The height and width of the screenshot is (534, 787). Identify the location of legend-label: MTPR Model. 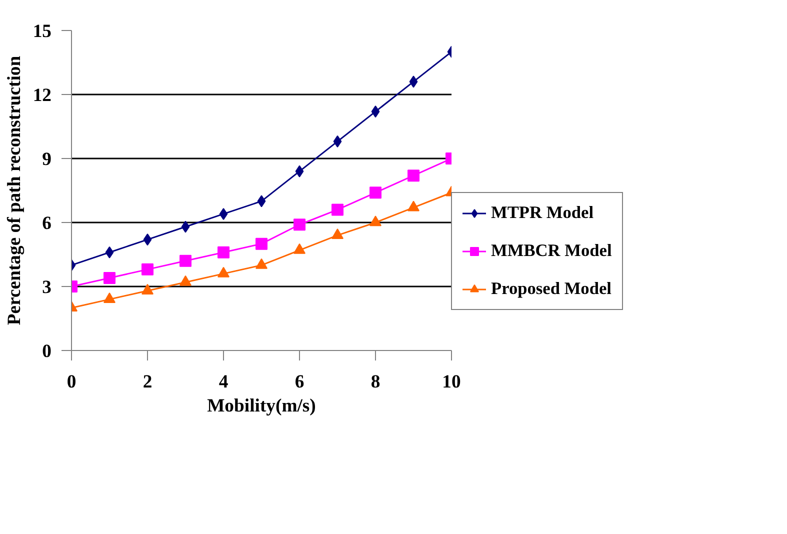
(542, 213).